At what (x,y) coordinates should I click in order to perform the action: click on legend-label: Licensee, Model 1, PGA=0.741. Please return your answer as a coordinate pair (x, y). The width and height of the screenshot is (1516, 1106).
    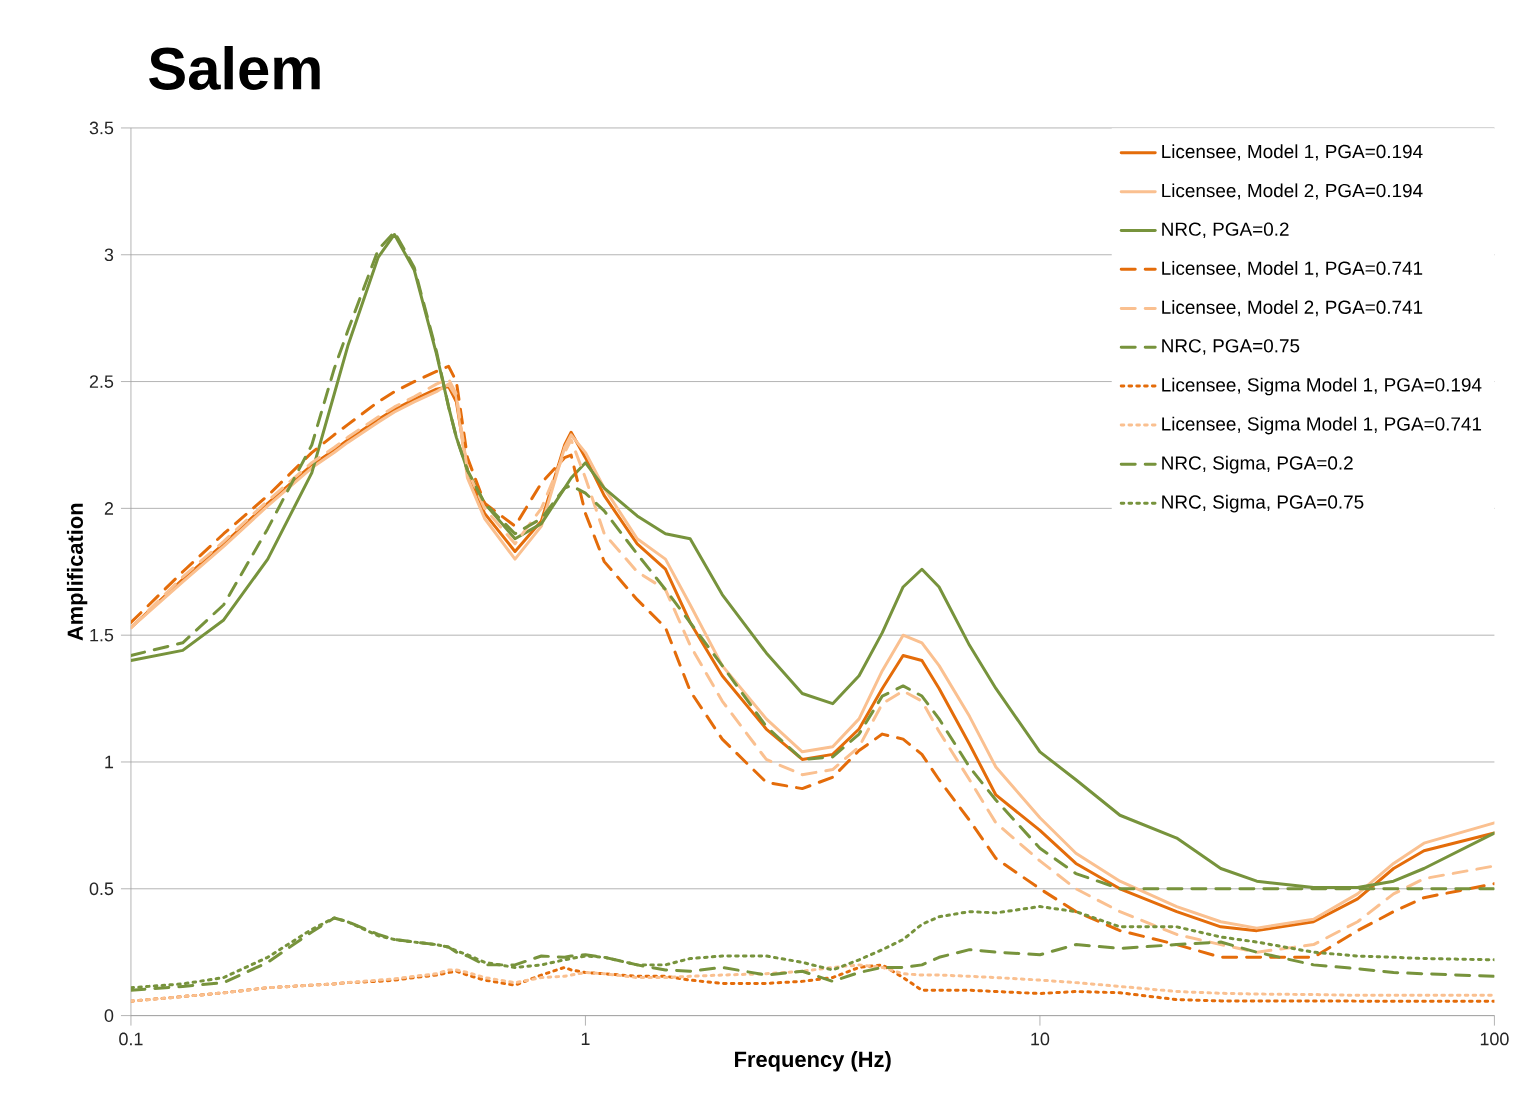
    Looking at the image, I should click on (1292, 269).